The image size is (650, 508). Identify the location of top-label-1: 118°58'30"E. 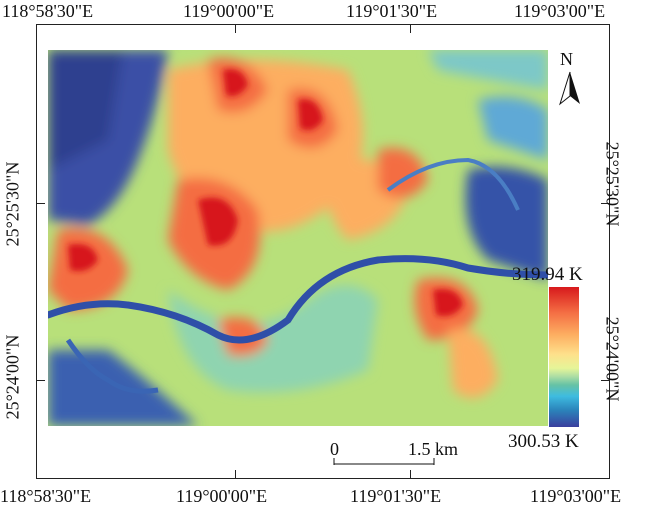
(48, 11).